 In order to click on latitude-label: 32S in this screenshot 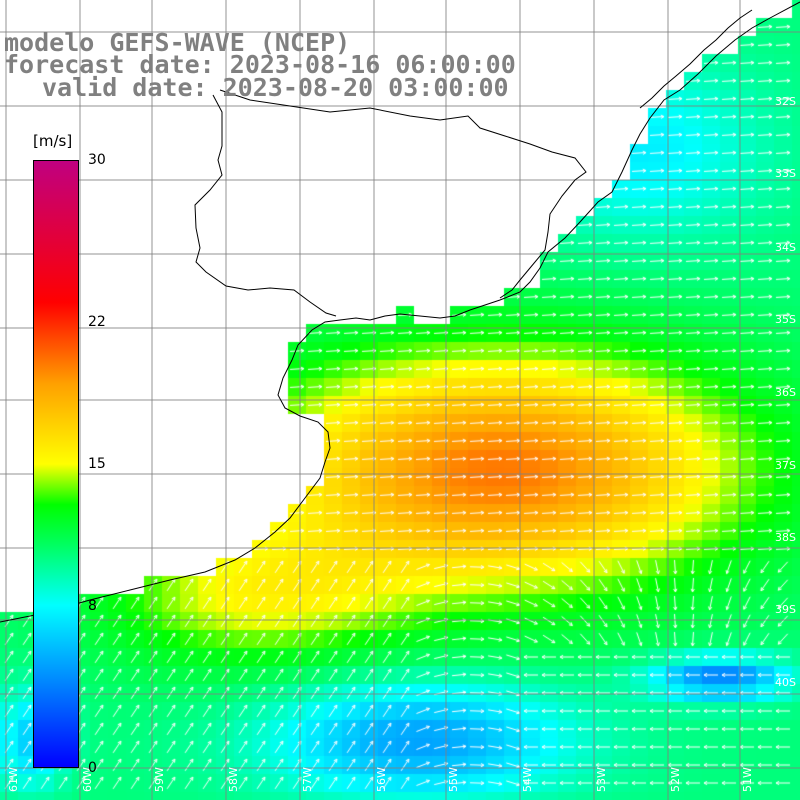, I will do `click(785, 101)`.